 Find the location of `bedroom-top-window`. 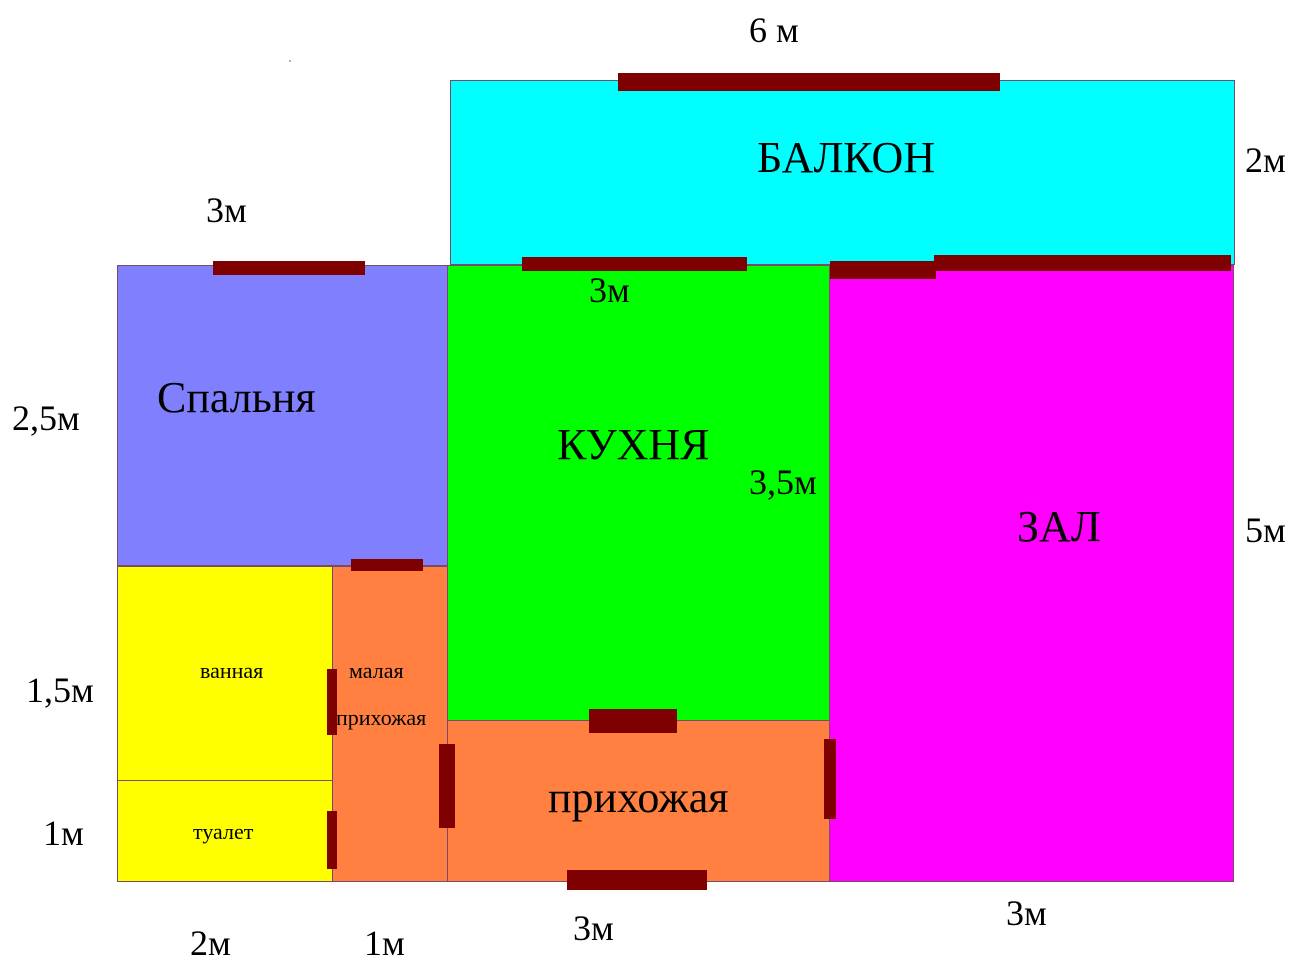

bedroom-top-window is located at coordinates (289, 268).